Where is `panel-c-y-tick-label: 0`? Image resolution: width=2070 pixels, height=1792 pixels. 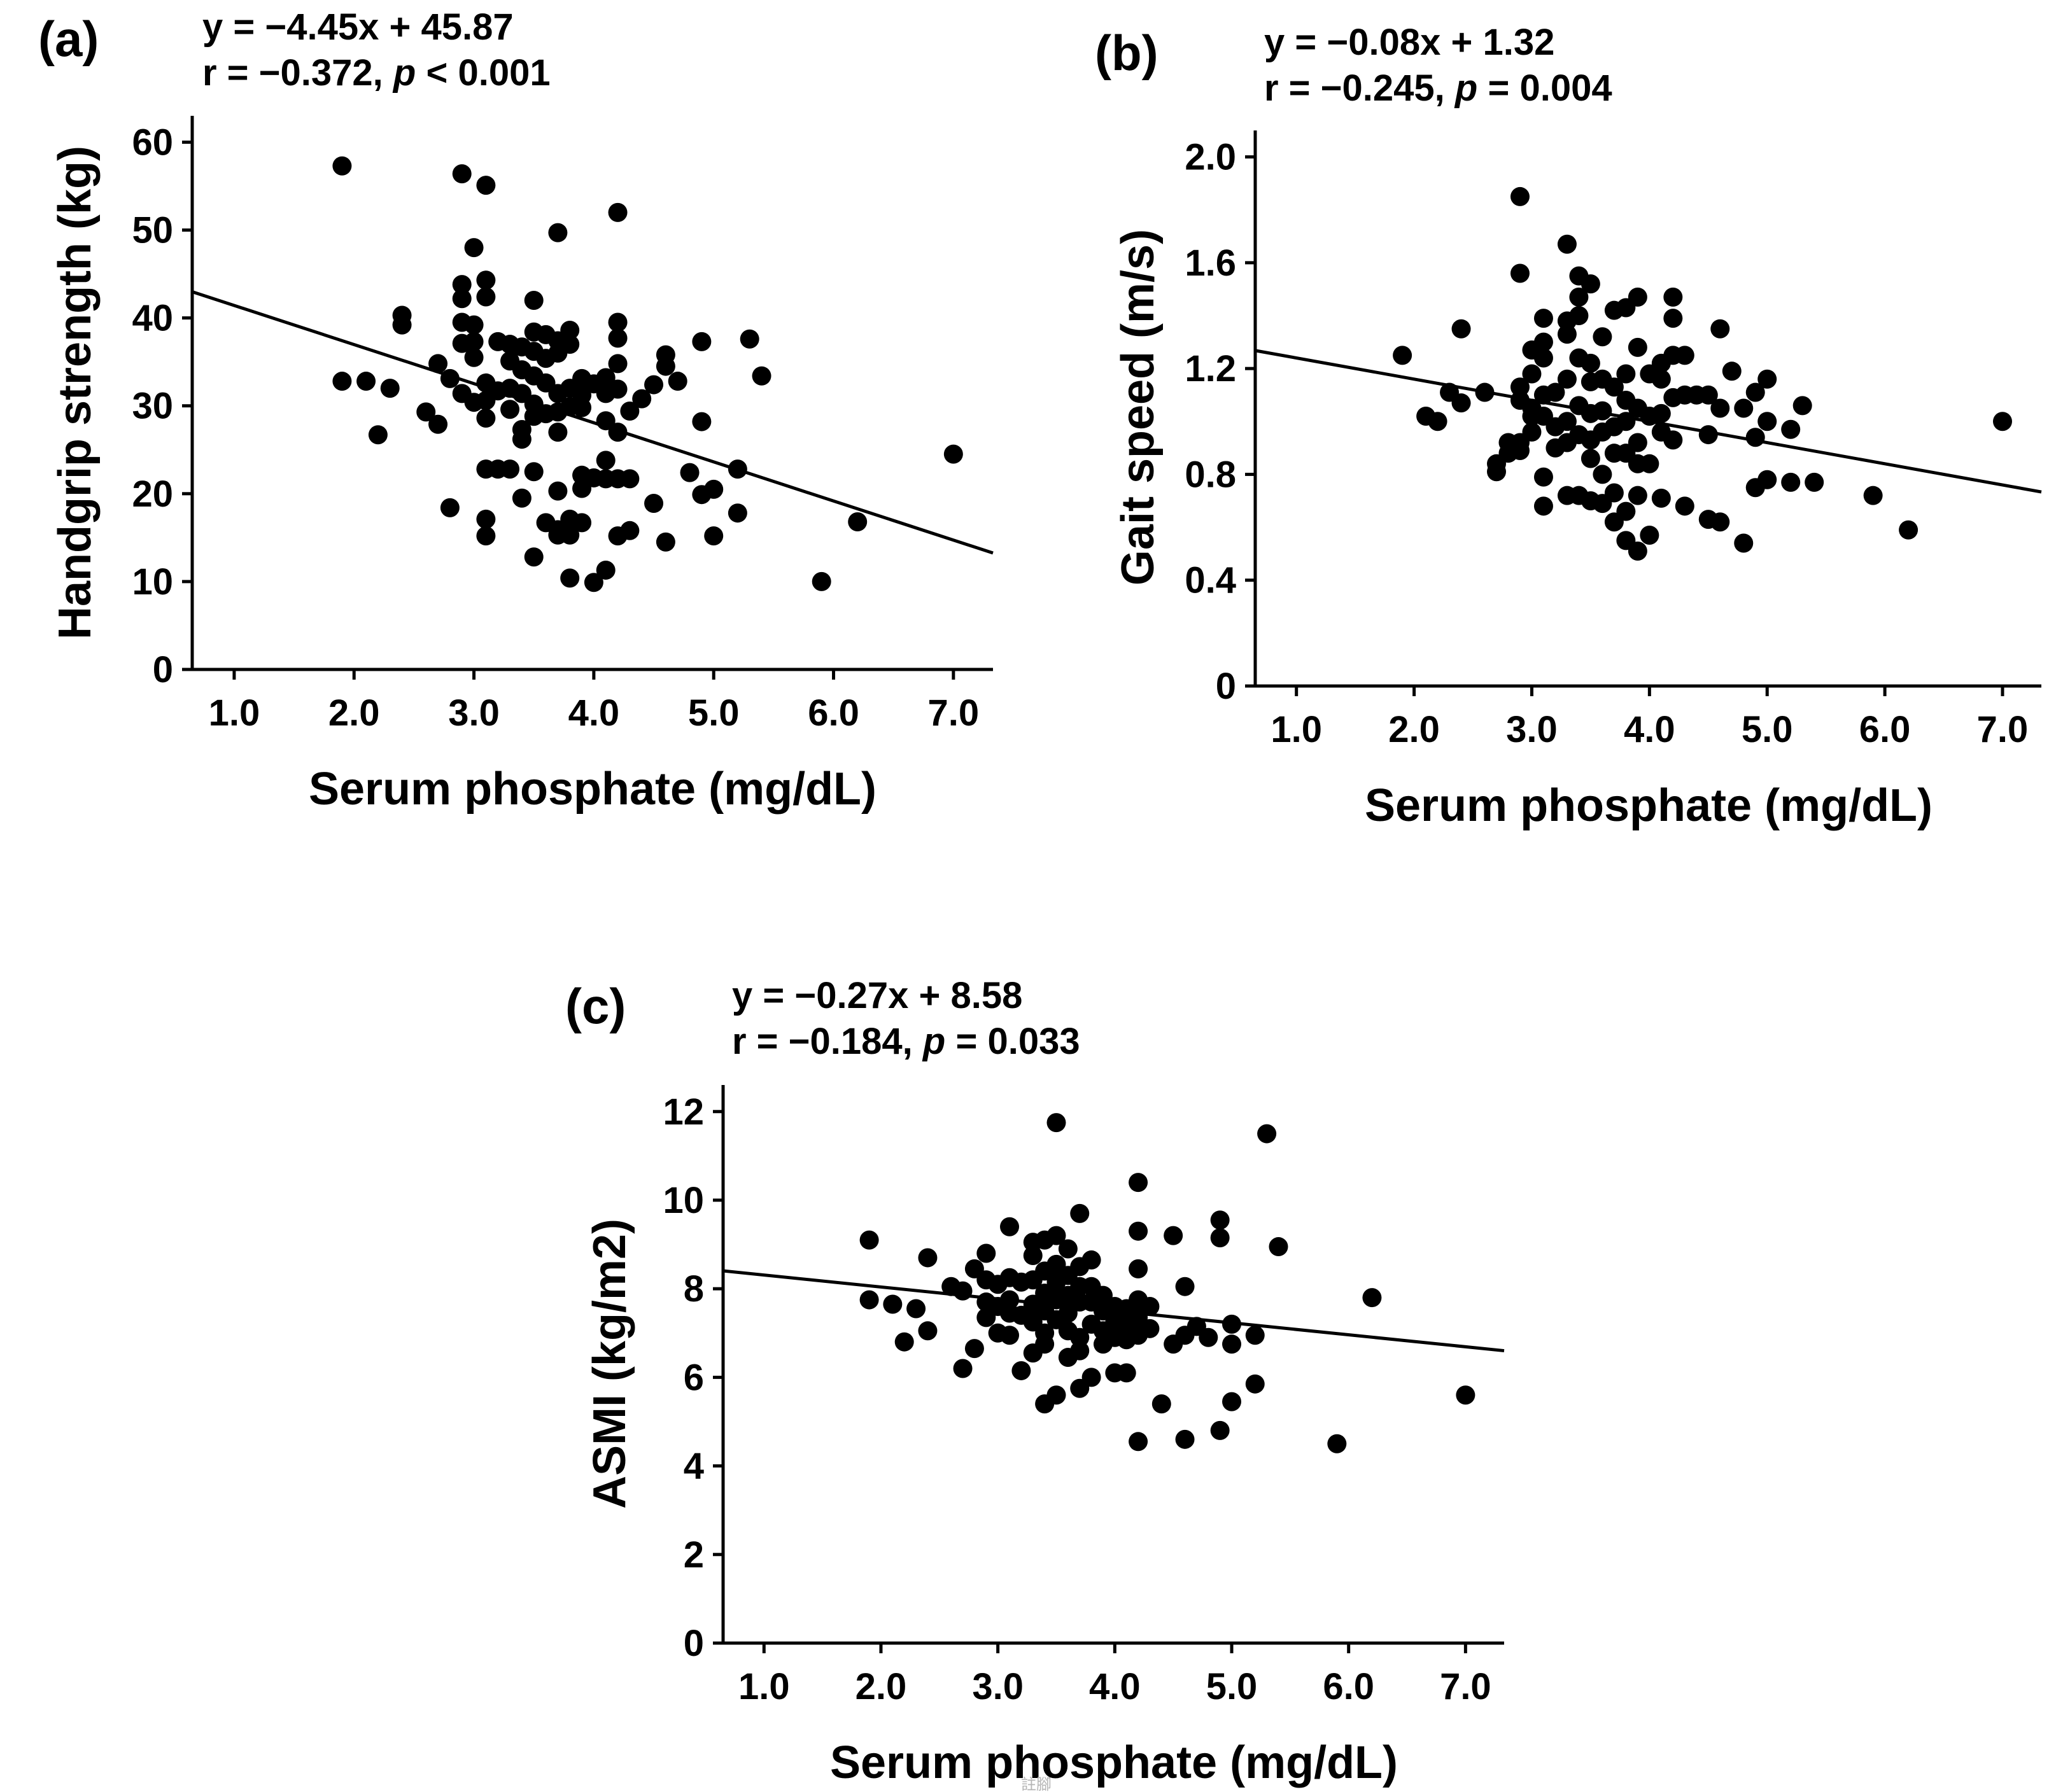 panel-c-y-tick-label: 0 is located at coordinates (694, 1643).